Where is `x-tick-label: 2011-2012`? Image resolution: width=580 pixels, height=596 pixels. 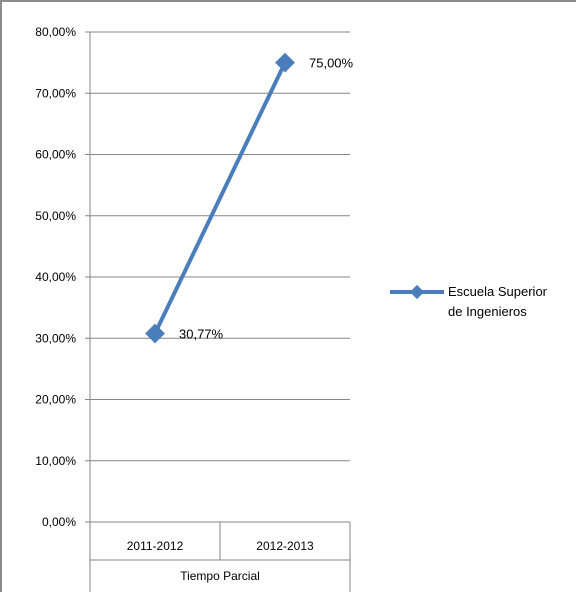
x-tick-label: 2011-2012 is located at coordinates (155, 546).